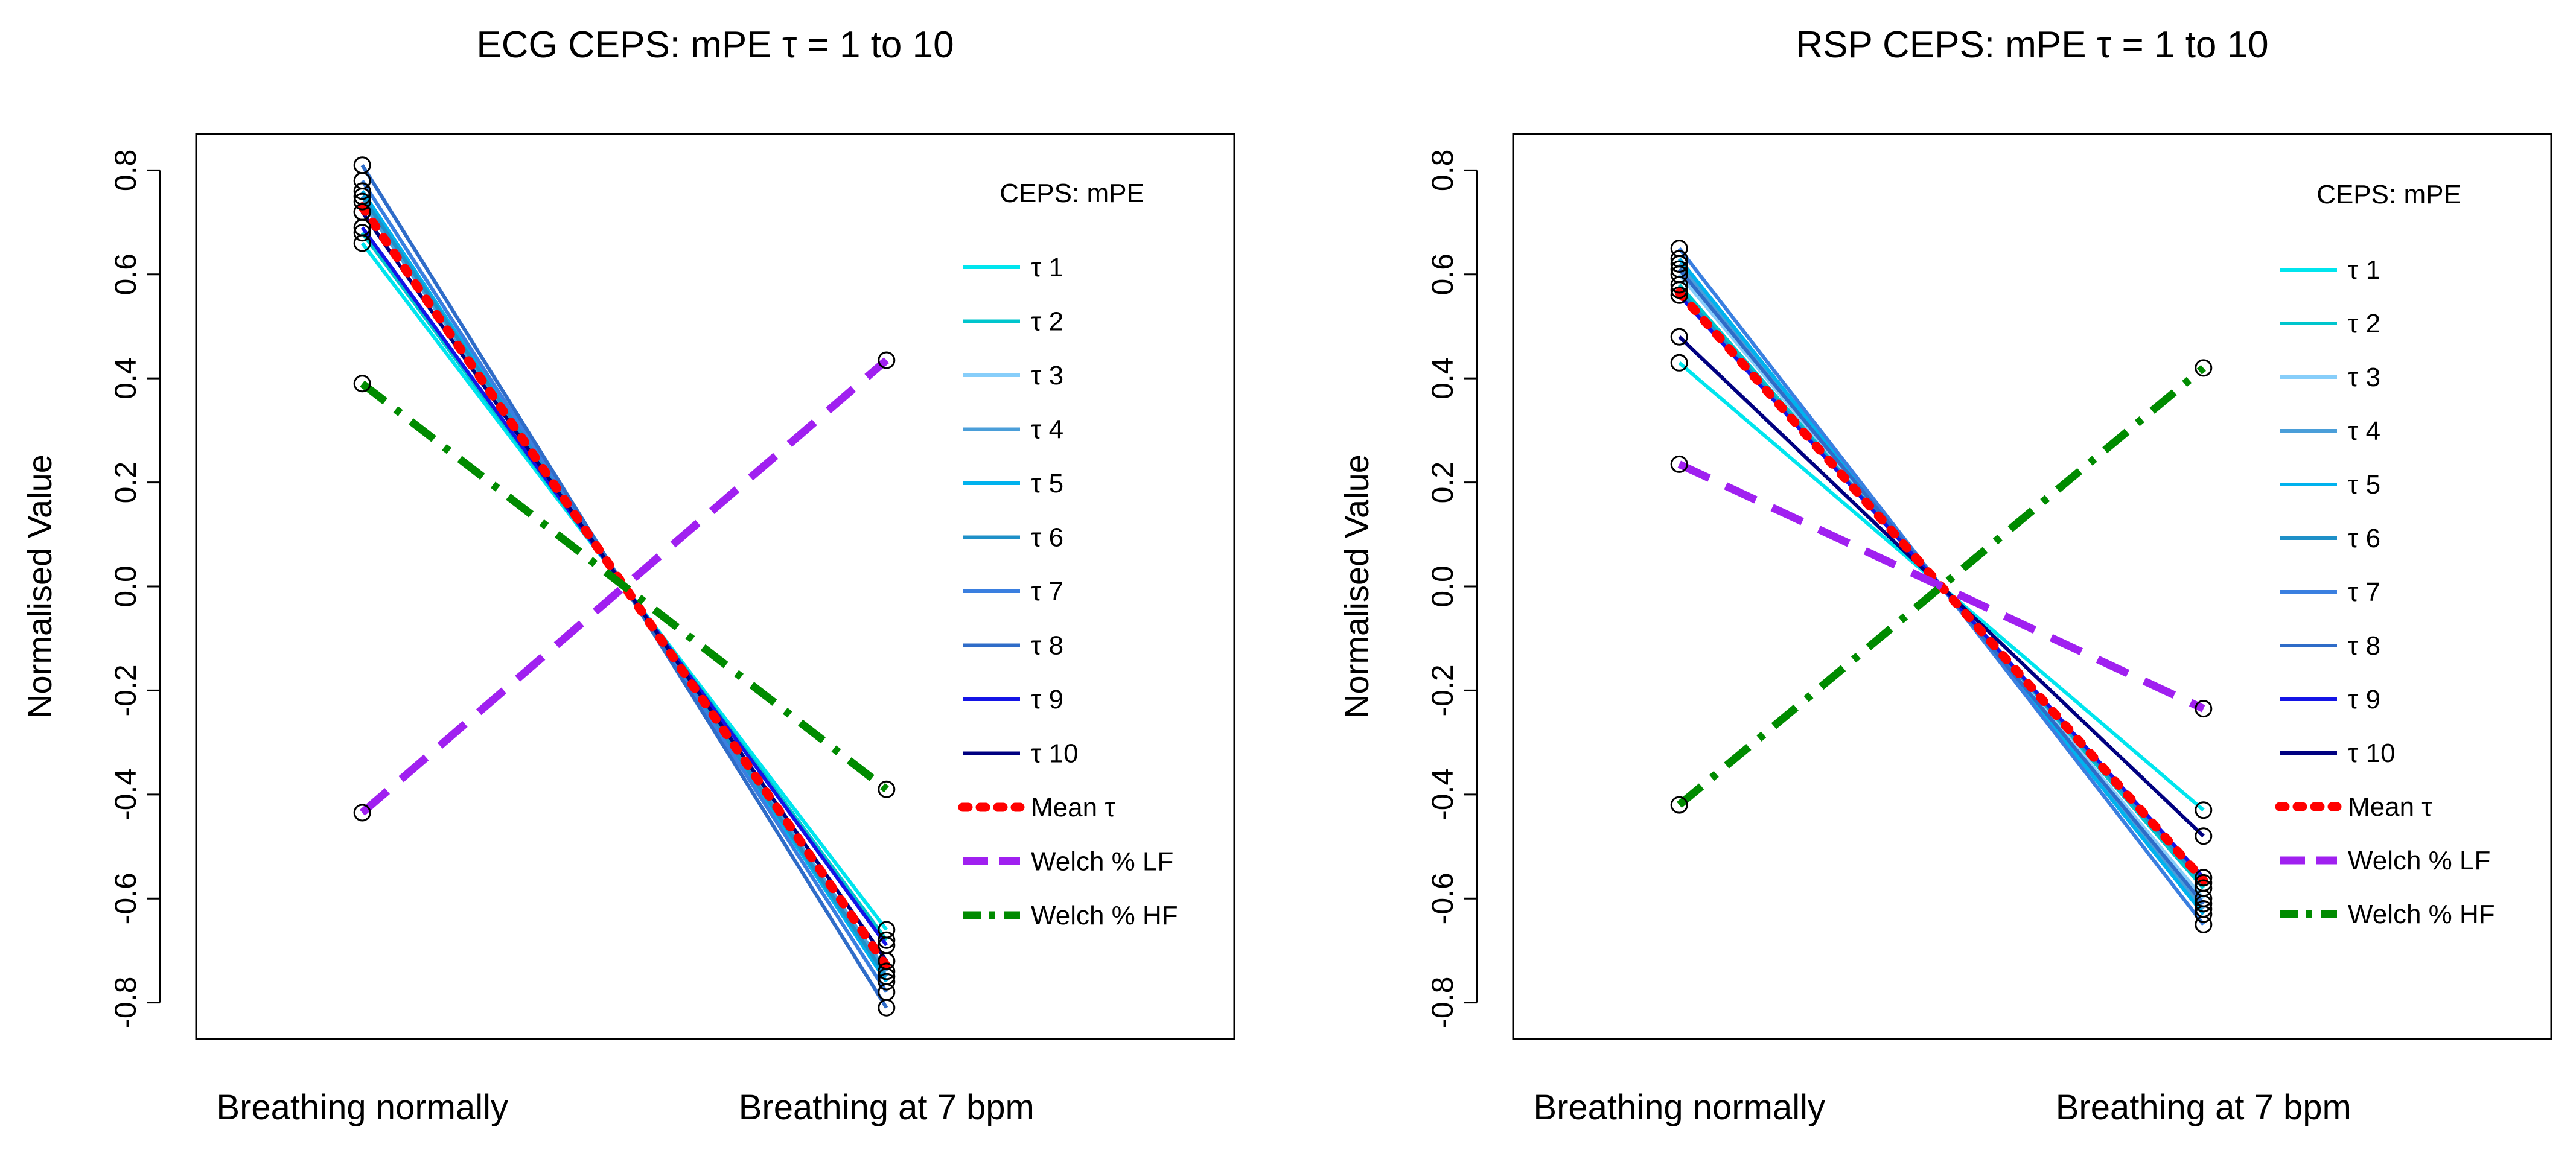  Describe the element at coordinates (715, 45) in the screenshot. I see `chart-title: ECG CEPS: mPE τ = 1 to 10` at that location.